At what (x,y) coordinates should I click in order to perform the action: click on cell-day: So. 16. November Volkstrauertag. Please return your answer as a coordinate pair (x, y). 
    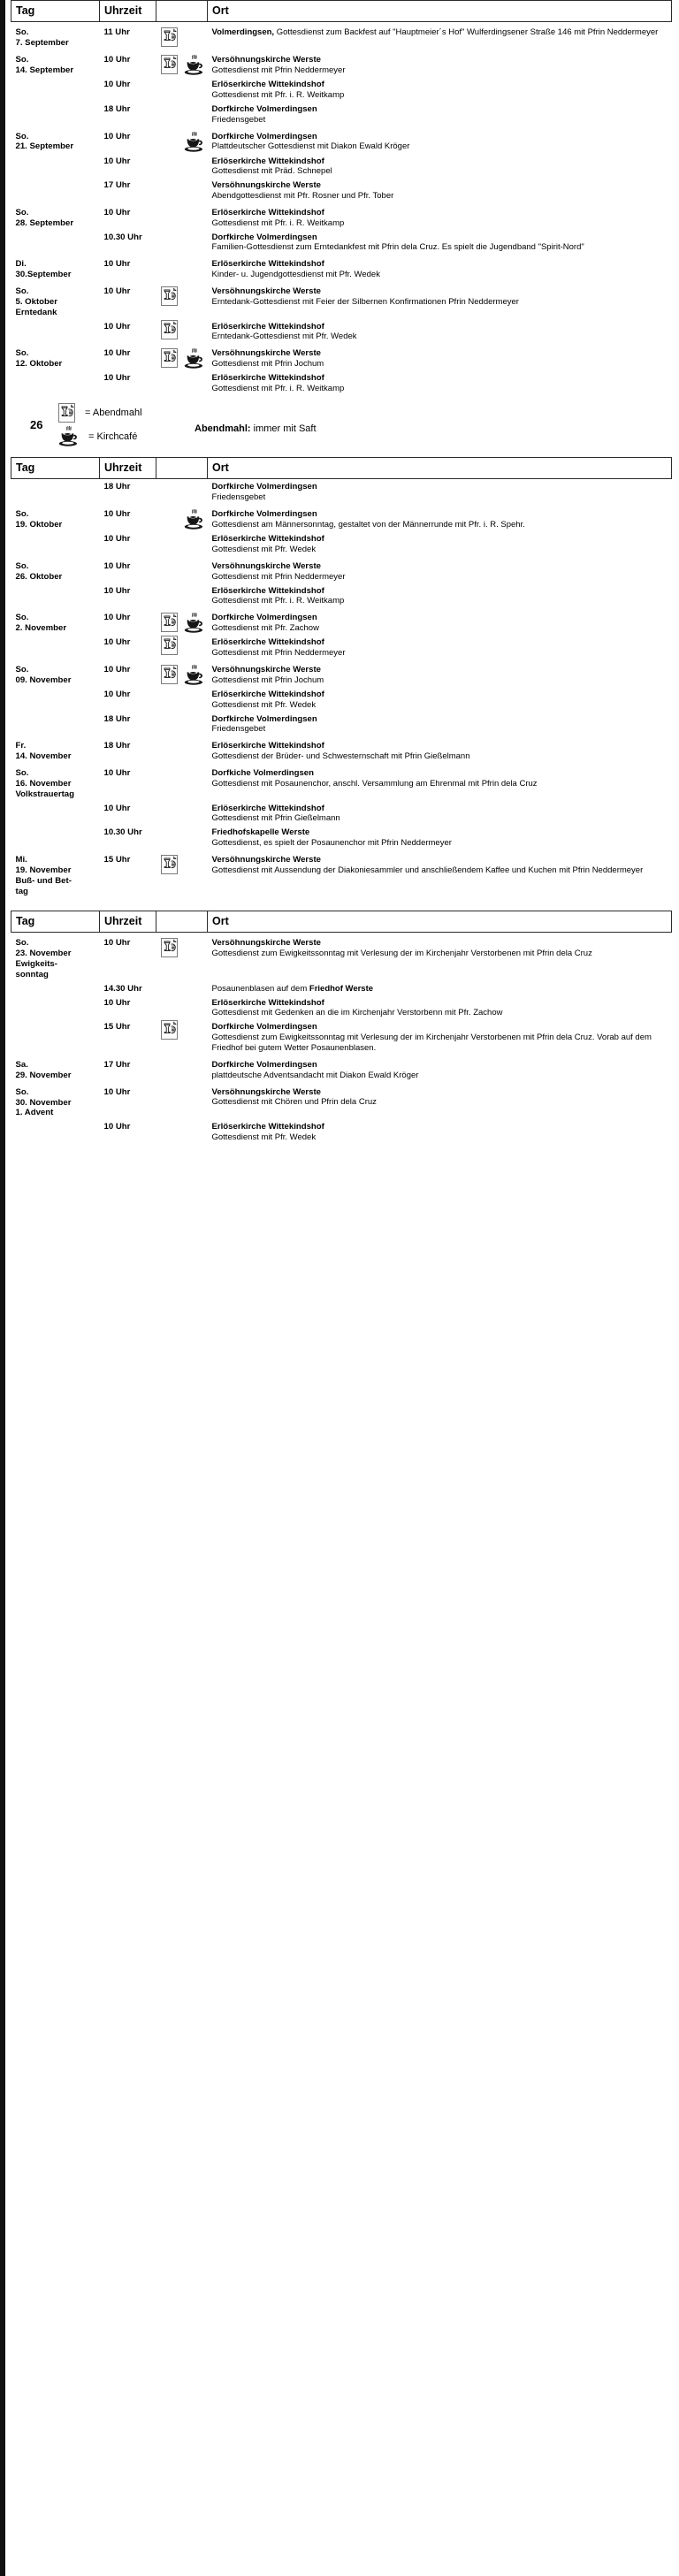
    Looking at the image, I should click on (44, 783).